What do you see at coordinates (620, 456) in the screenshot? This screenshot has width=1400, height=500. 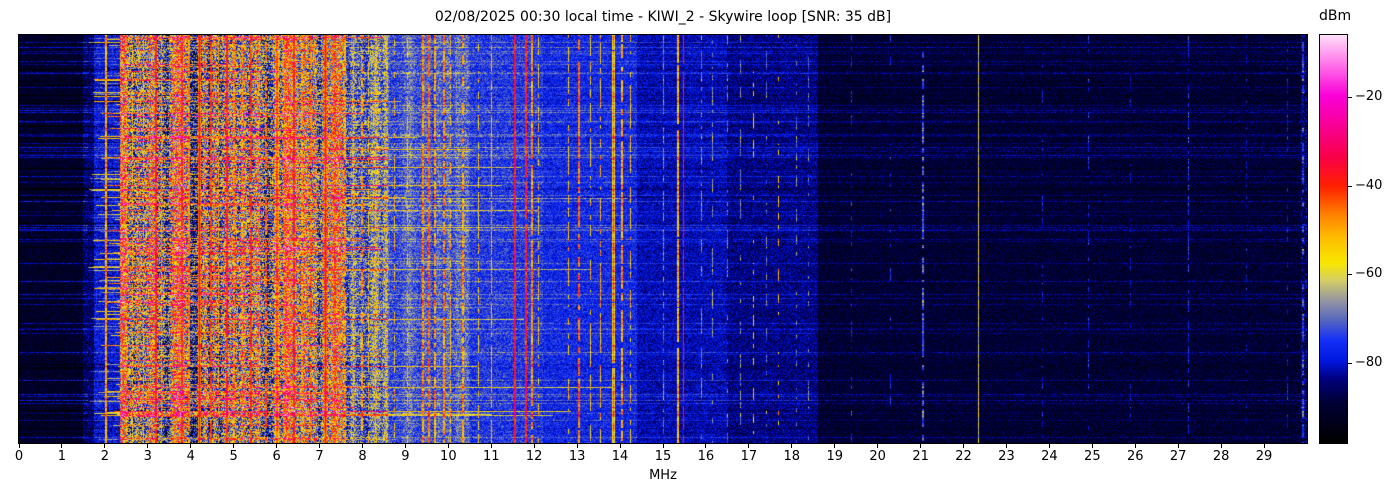 I see `x-tick-label: 14` at bounding box center [620, 456].